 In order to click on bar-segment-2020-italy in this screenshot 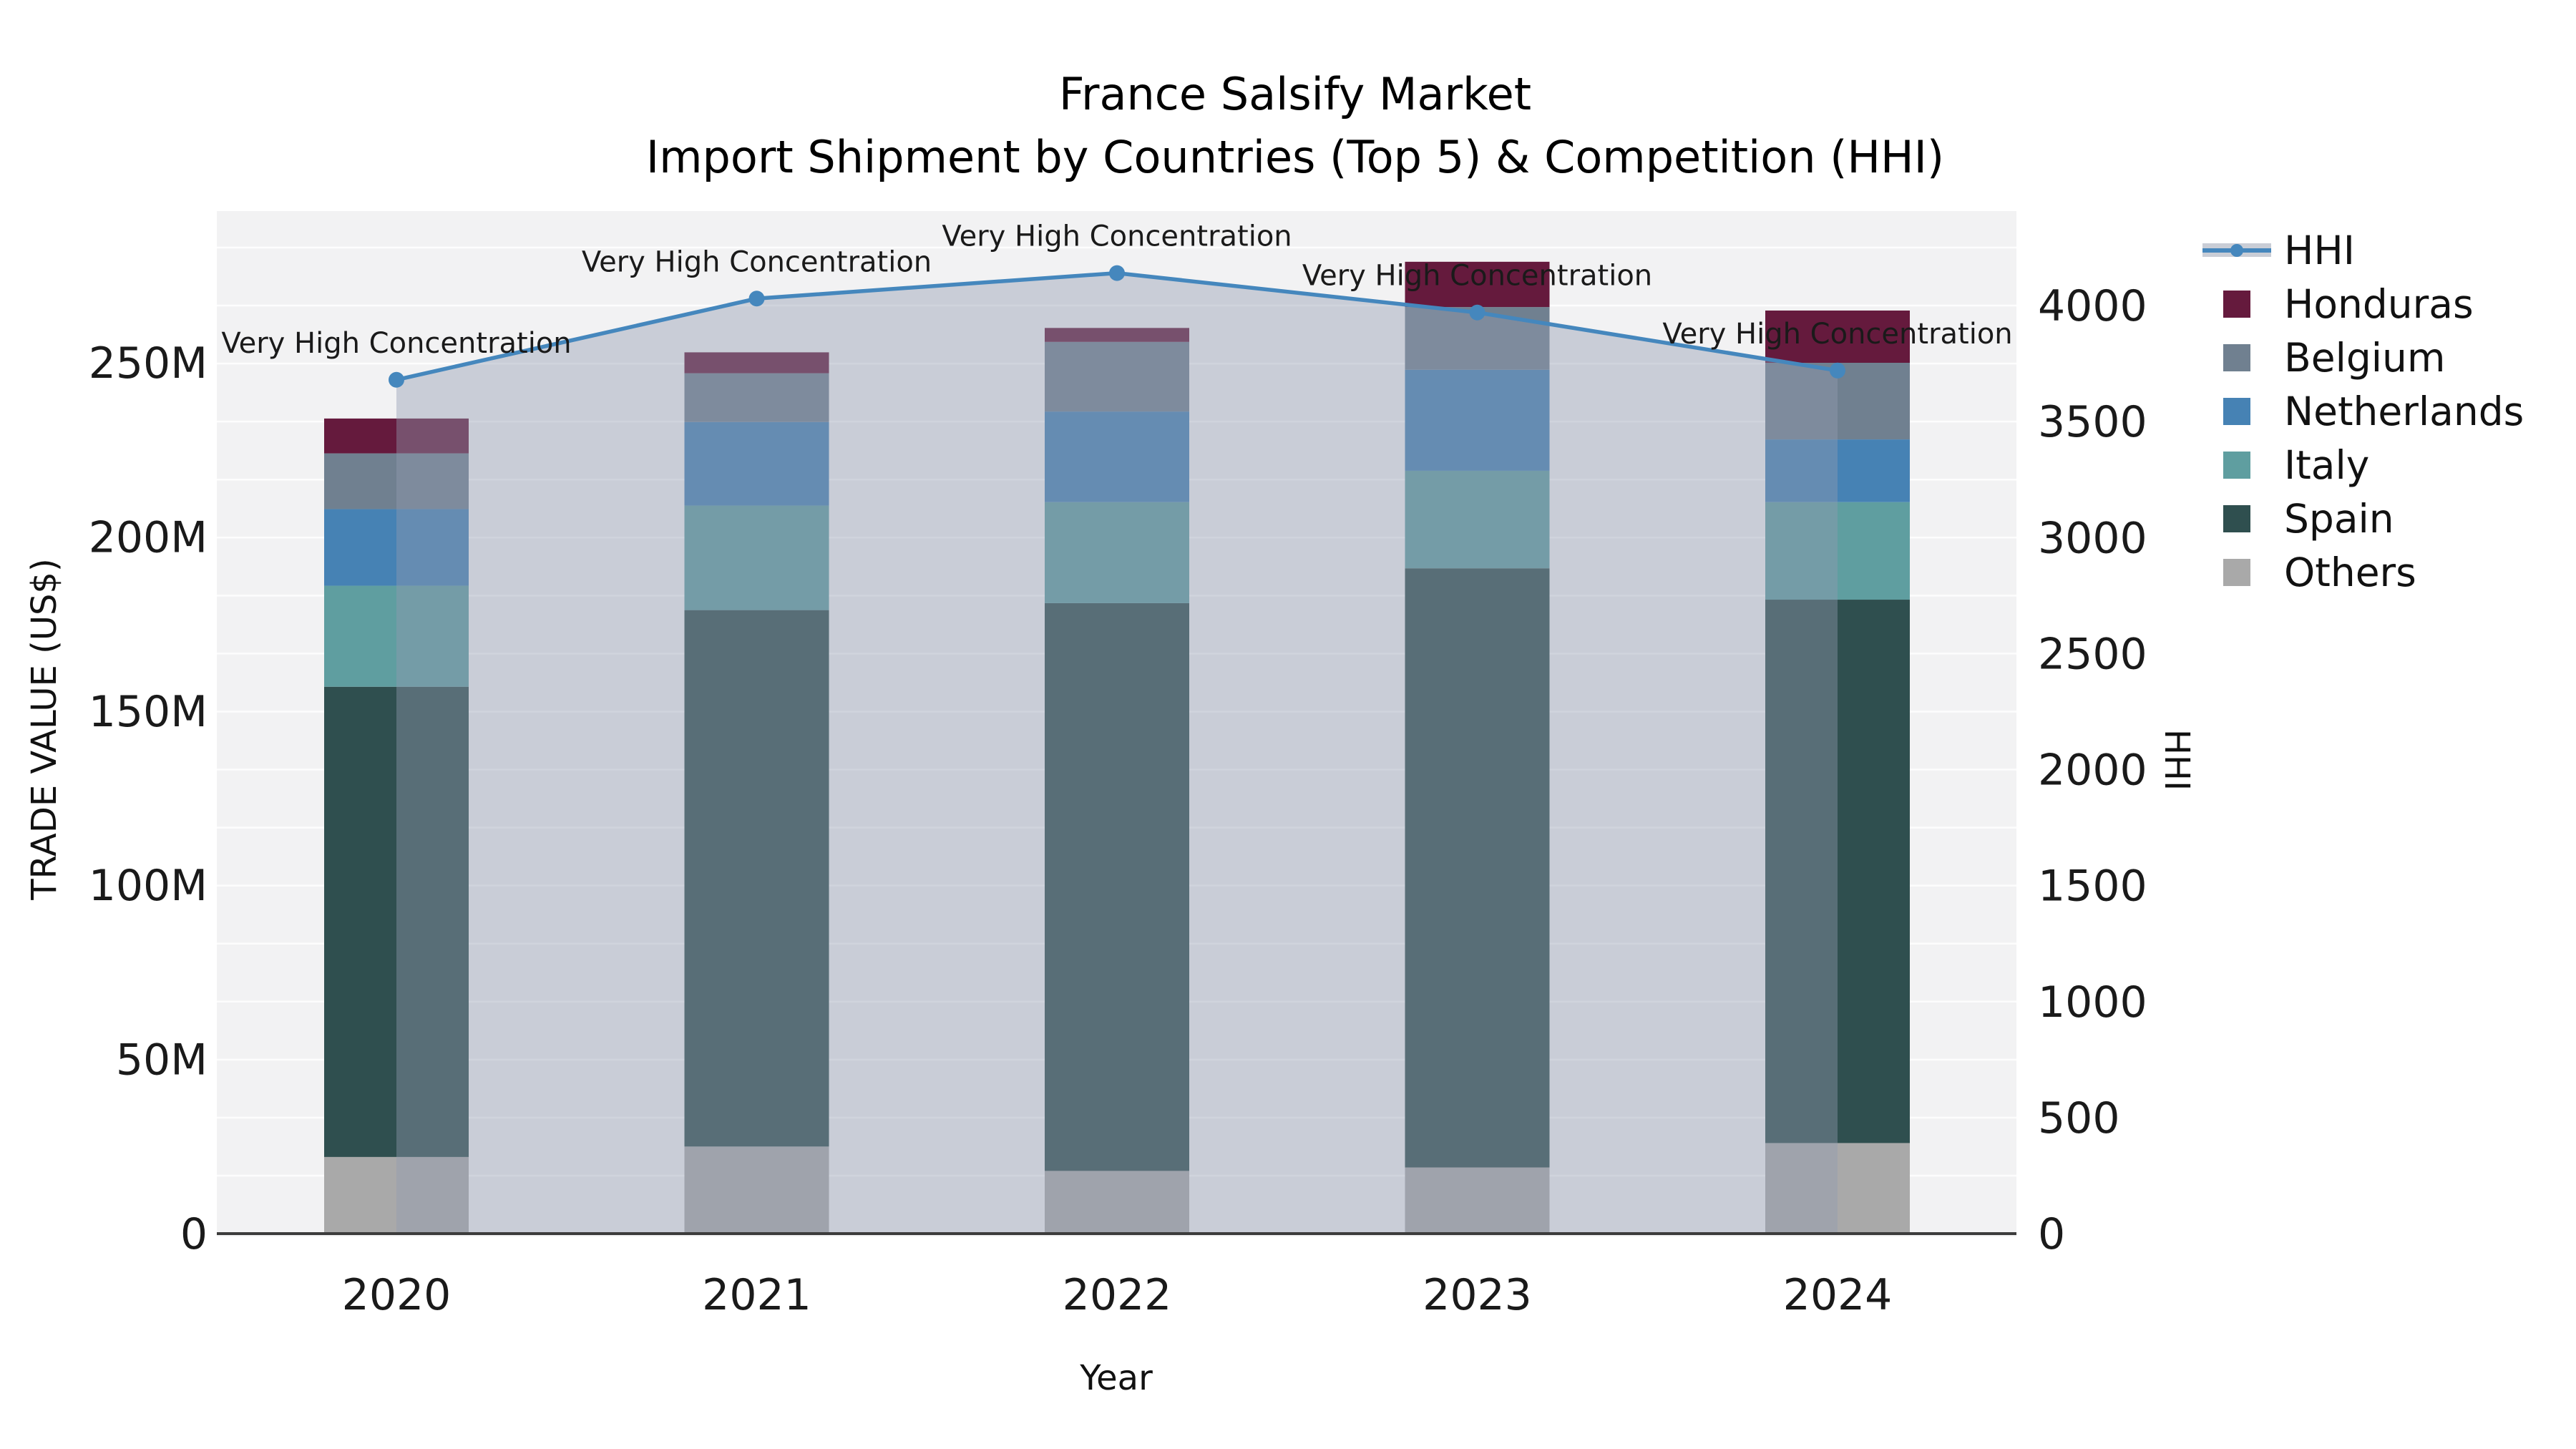, I will do `click(396, 636)`.